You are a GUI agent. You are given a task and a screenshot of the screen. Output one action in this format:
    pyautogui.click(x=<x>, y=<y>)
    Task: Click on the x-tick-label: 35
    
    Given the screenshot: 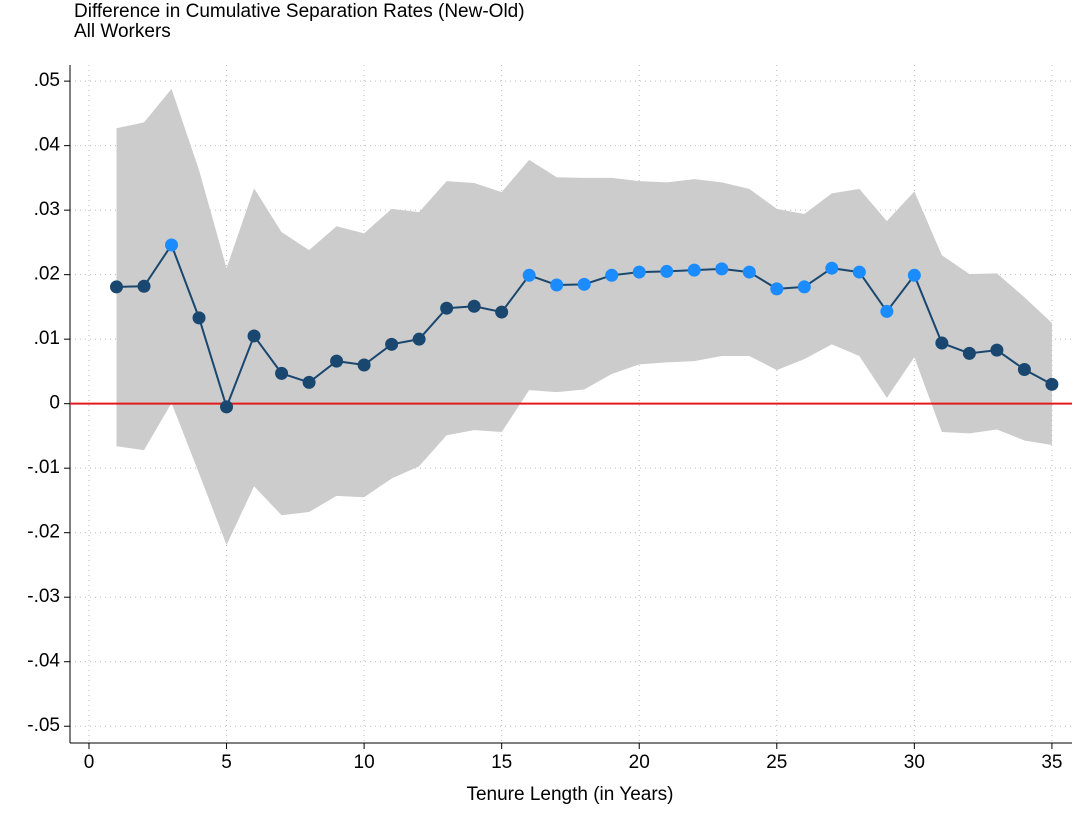 What is the action you would take?
    pyautogui.click(x=1051, y=762)
    